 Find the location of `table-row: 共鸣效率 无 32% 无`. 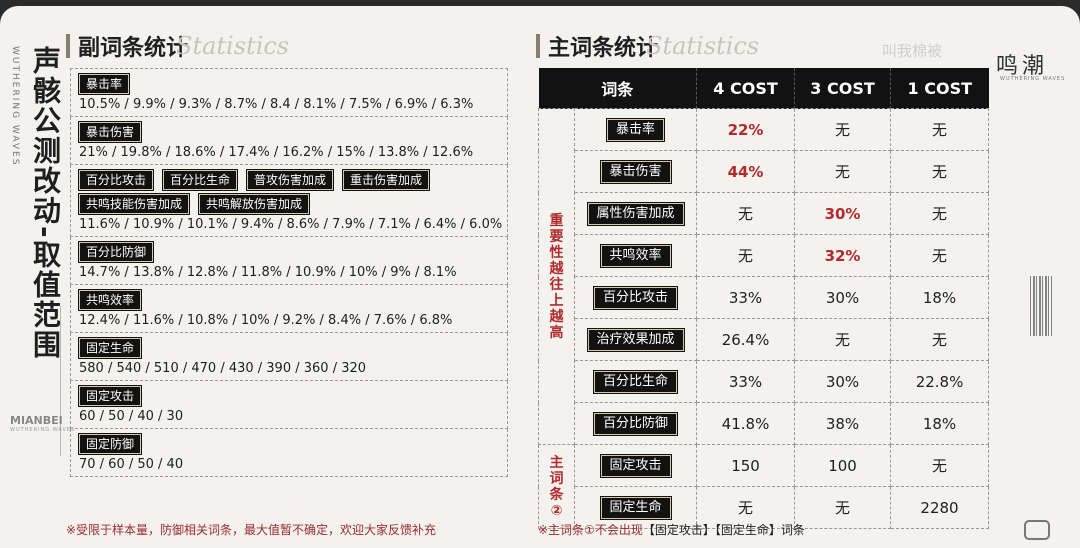

table-row: 共鸣效率 无 32% 无 is located at coordinates (764, 255).